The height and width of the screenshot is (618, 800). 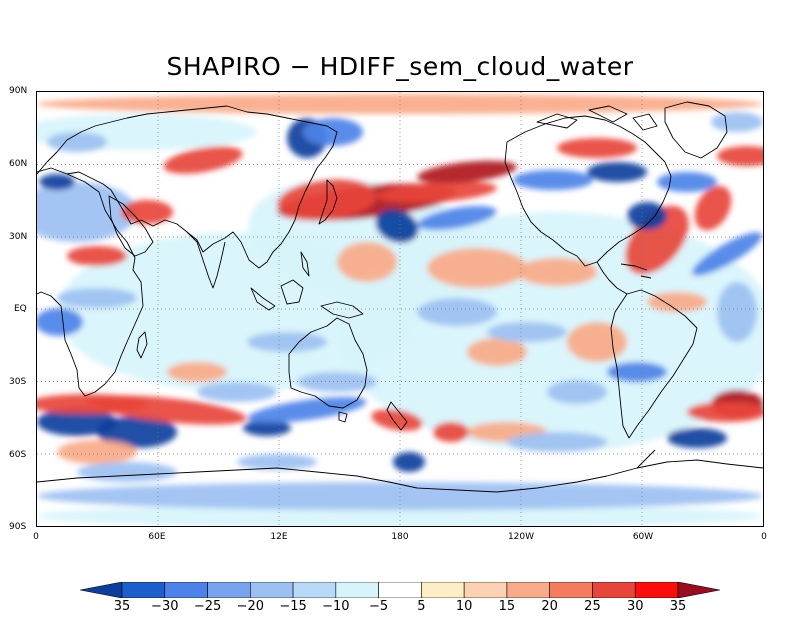 I want to click on coast-arctic-islands, so click(x=597, y=118).